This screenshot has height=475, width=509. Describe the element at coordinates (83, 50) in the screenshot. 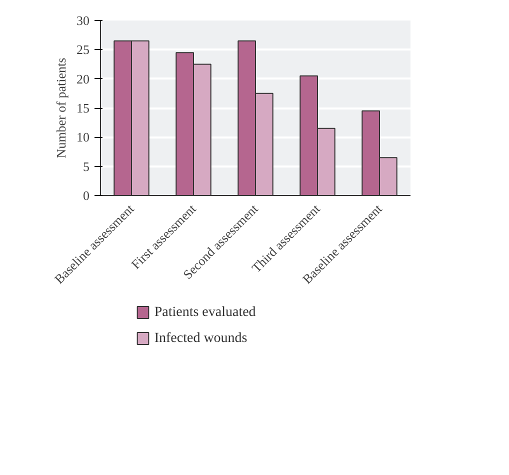

I see `y-tick-label: 25` at that location.